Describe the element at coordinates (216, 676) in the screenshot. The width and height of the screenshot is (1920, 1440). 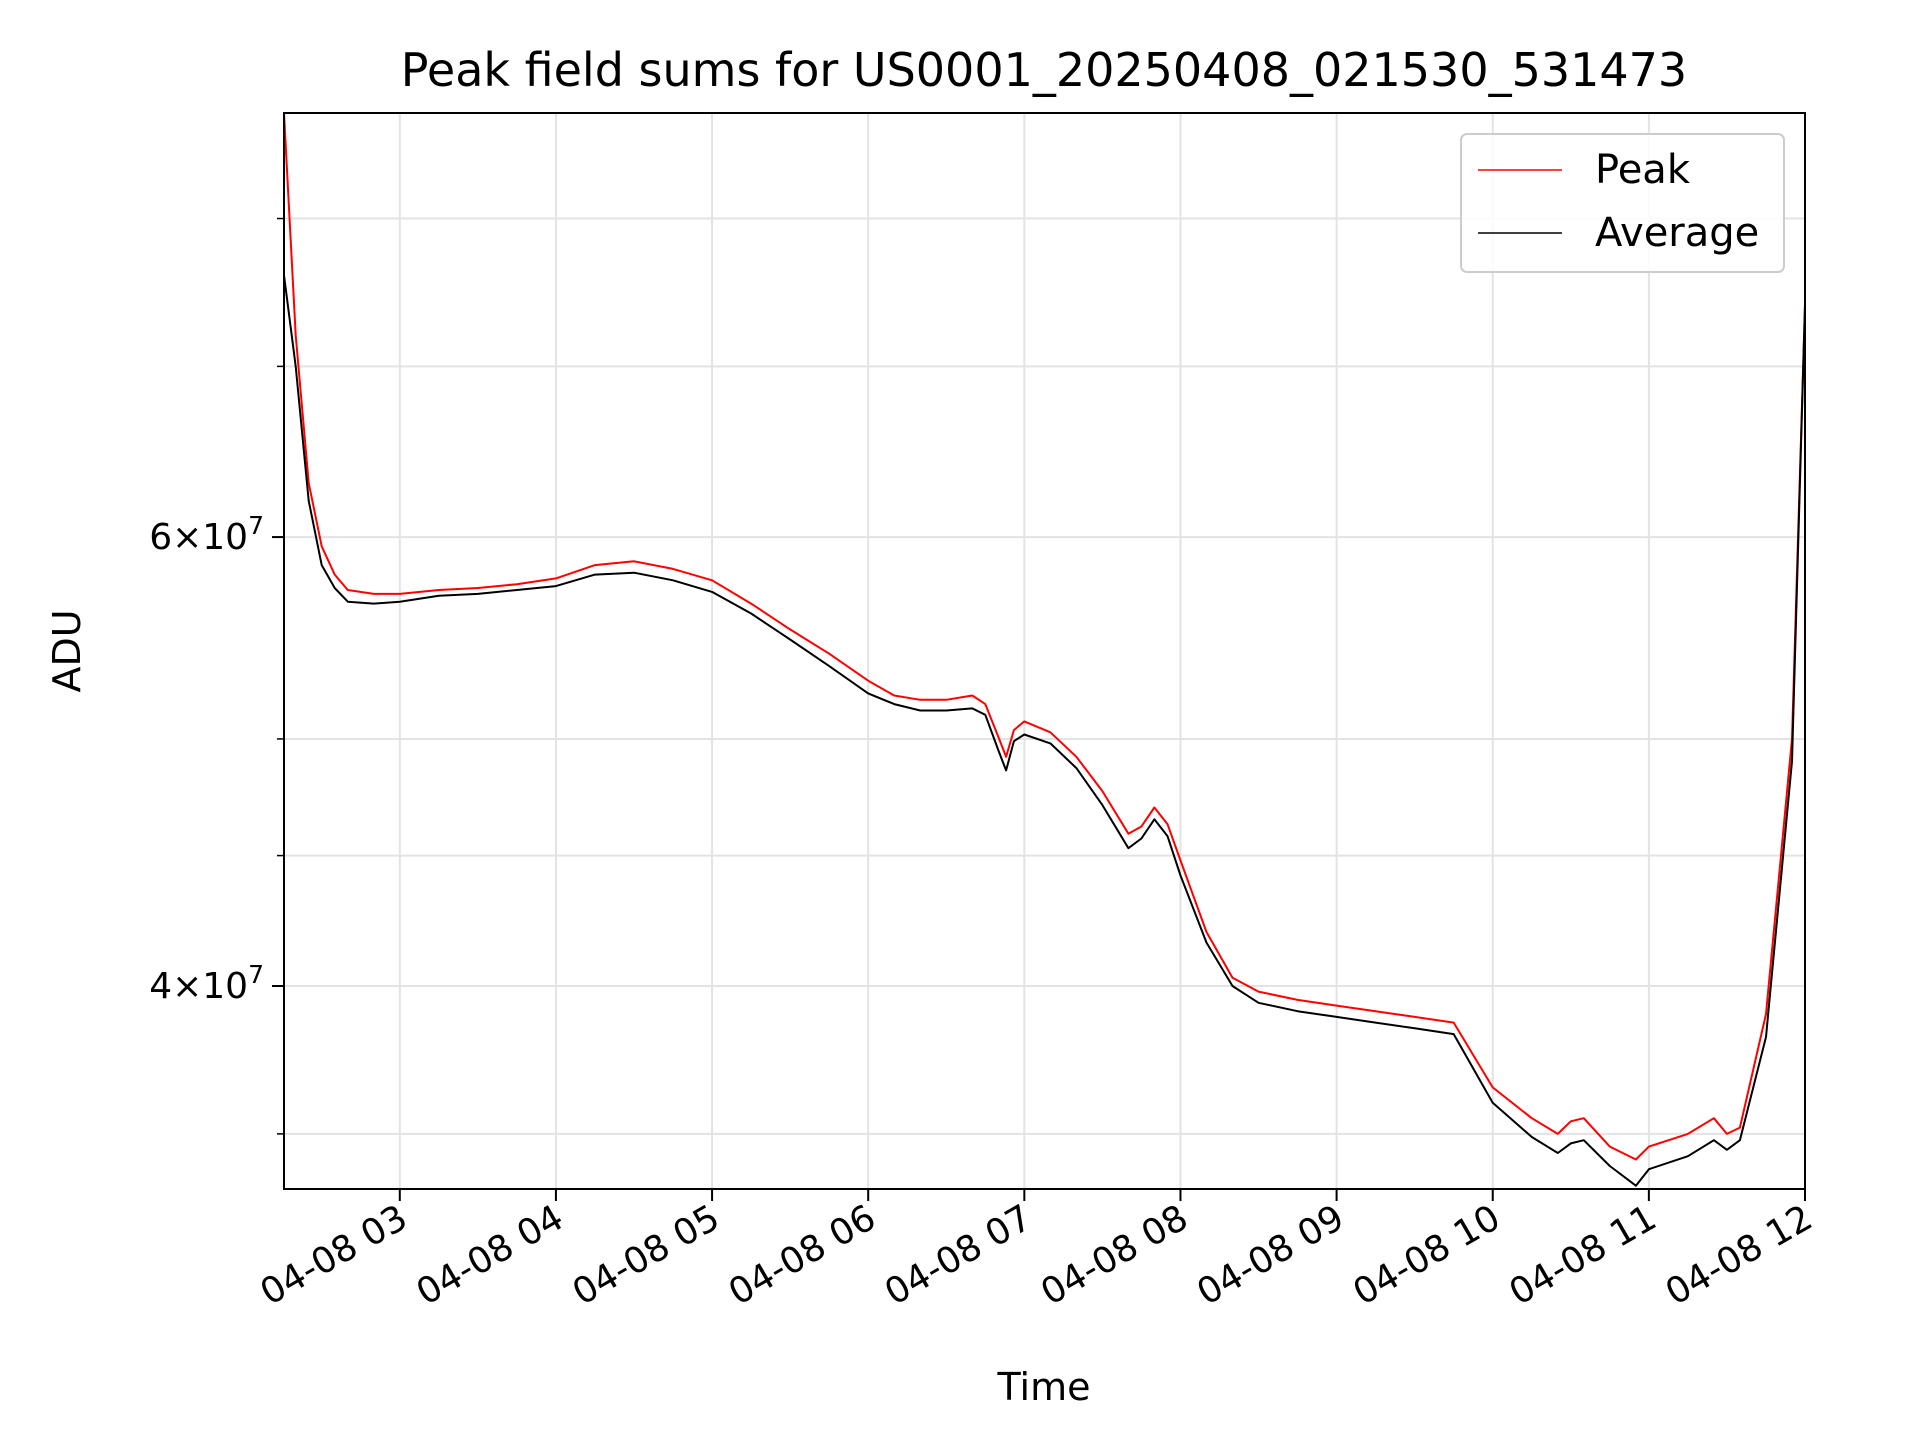
I see `y-axis: 4×107 6×107` at that location.